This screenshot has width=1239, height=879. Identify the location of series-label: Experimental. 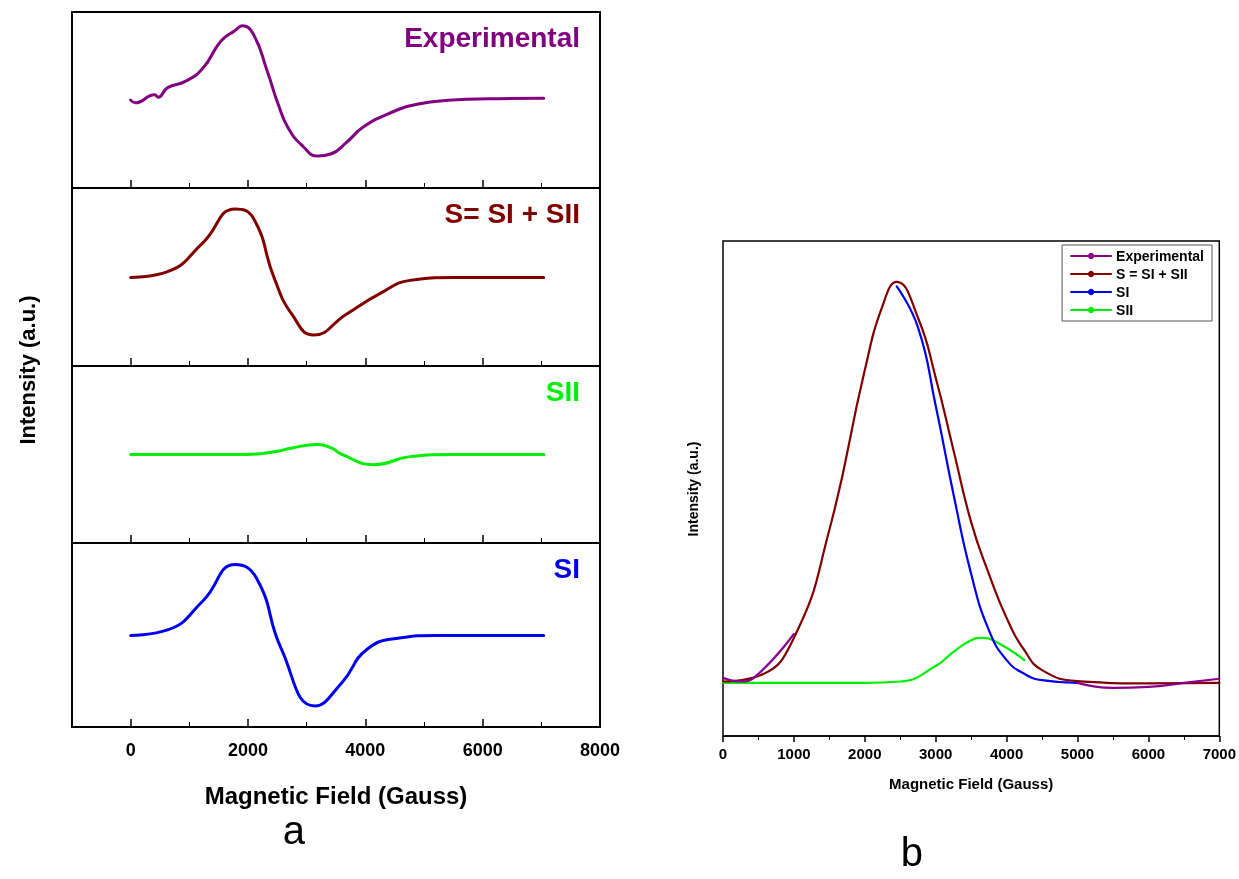
(492, 37).